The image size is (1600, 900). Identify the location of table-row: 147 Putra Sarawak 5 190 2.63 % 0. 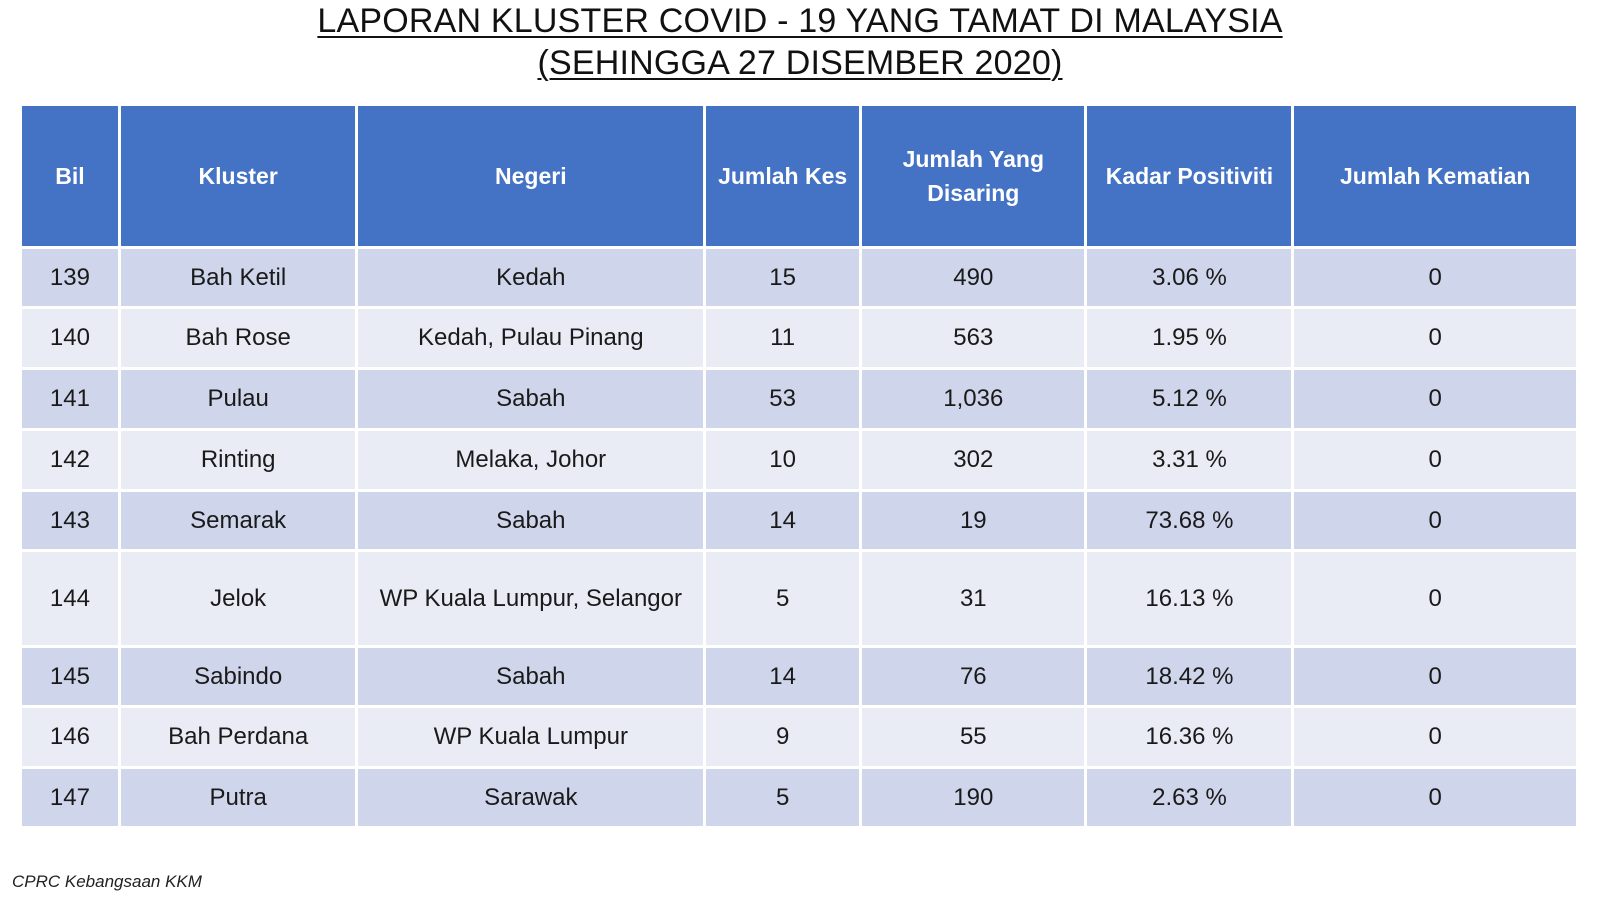
(799, 797).